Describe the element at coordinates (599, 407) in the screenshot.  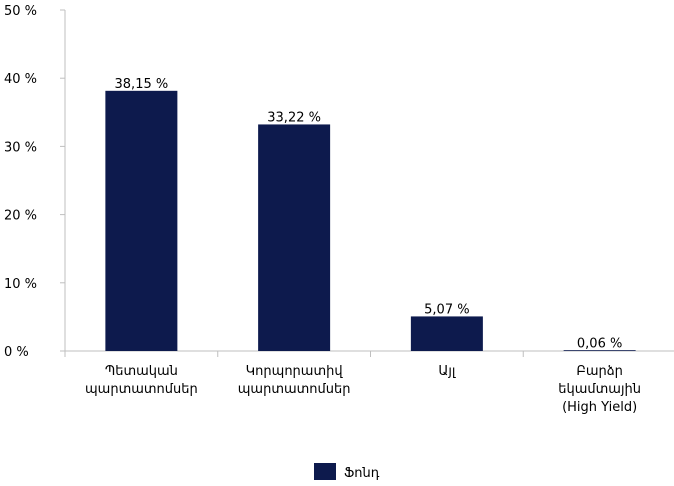
I see `category-label: (High Yield)` at that location.